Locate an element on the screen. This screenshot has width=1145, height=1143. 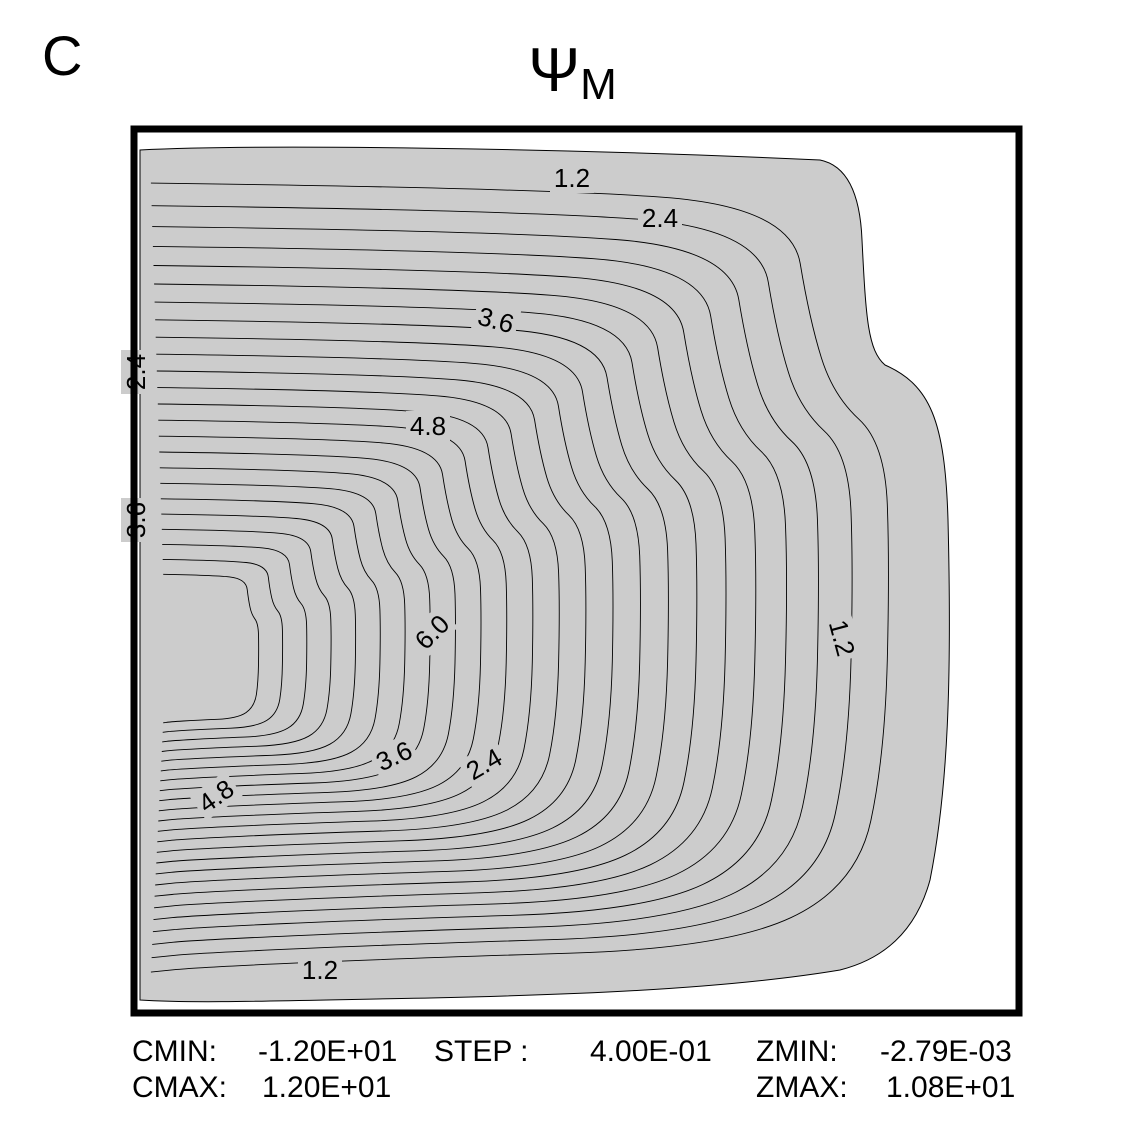
contour-label: 4.8 is located at coordinates (428, 426).